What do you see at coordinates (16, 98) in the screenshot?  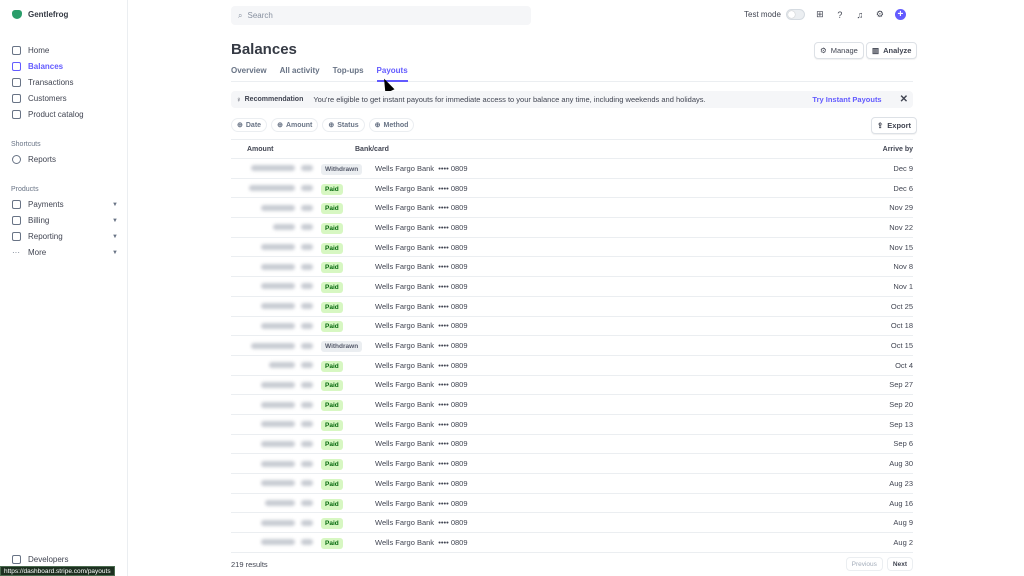 I see `customers-icon` at bounding box center [16, 98].